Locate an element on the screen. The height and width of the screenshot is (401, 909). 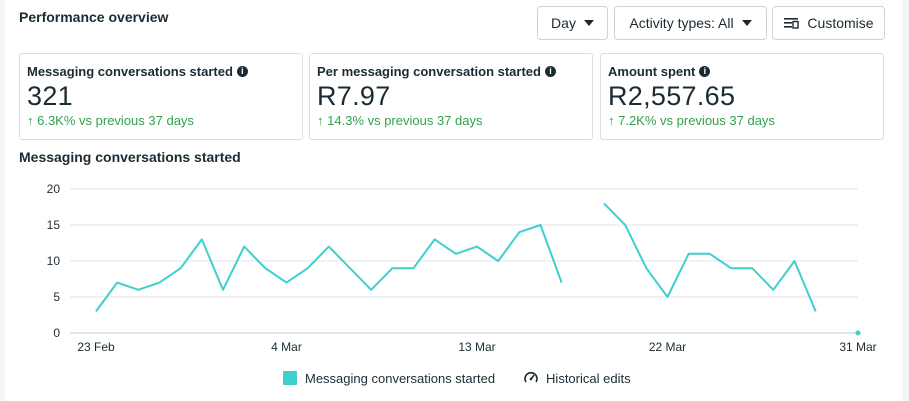
activity-types-label: Activity types: All is located at coordinates (681, 23).